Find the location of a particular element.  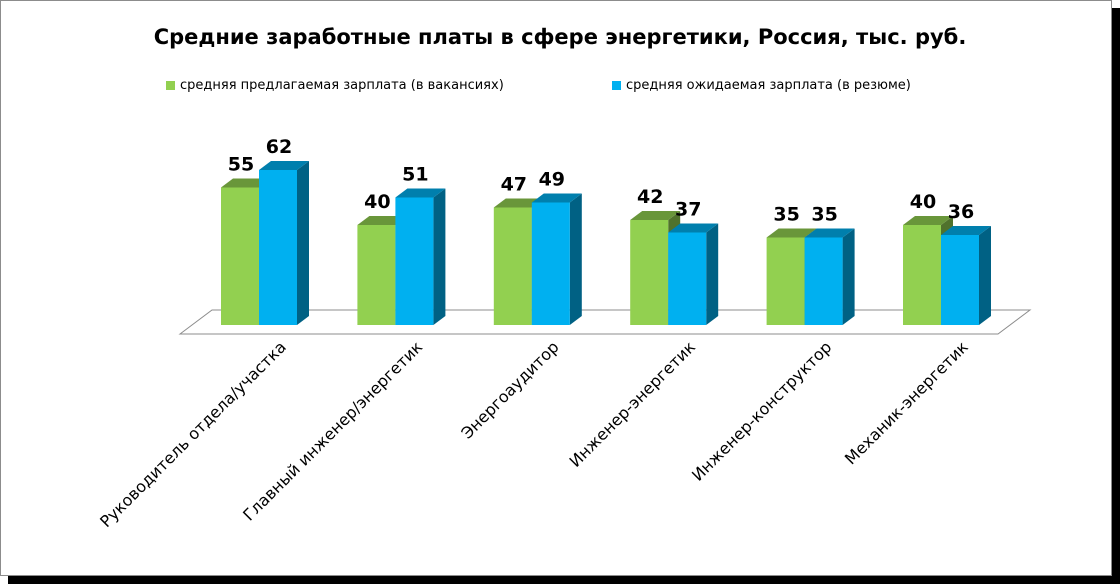

data-label: 51 is located at coordinates (415, 175).